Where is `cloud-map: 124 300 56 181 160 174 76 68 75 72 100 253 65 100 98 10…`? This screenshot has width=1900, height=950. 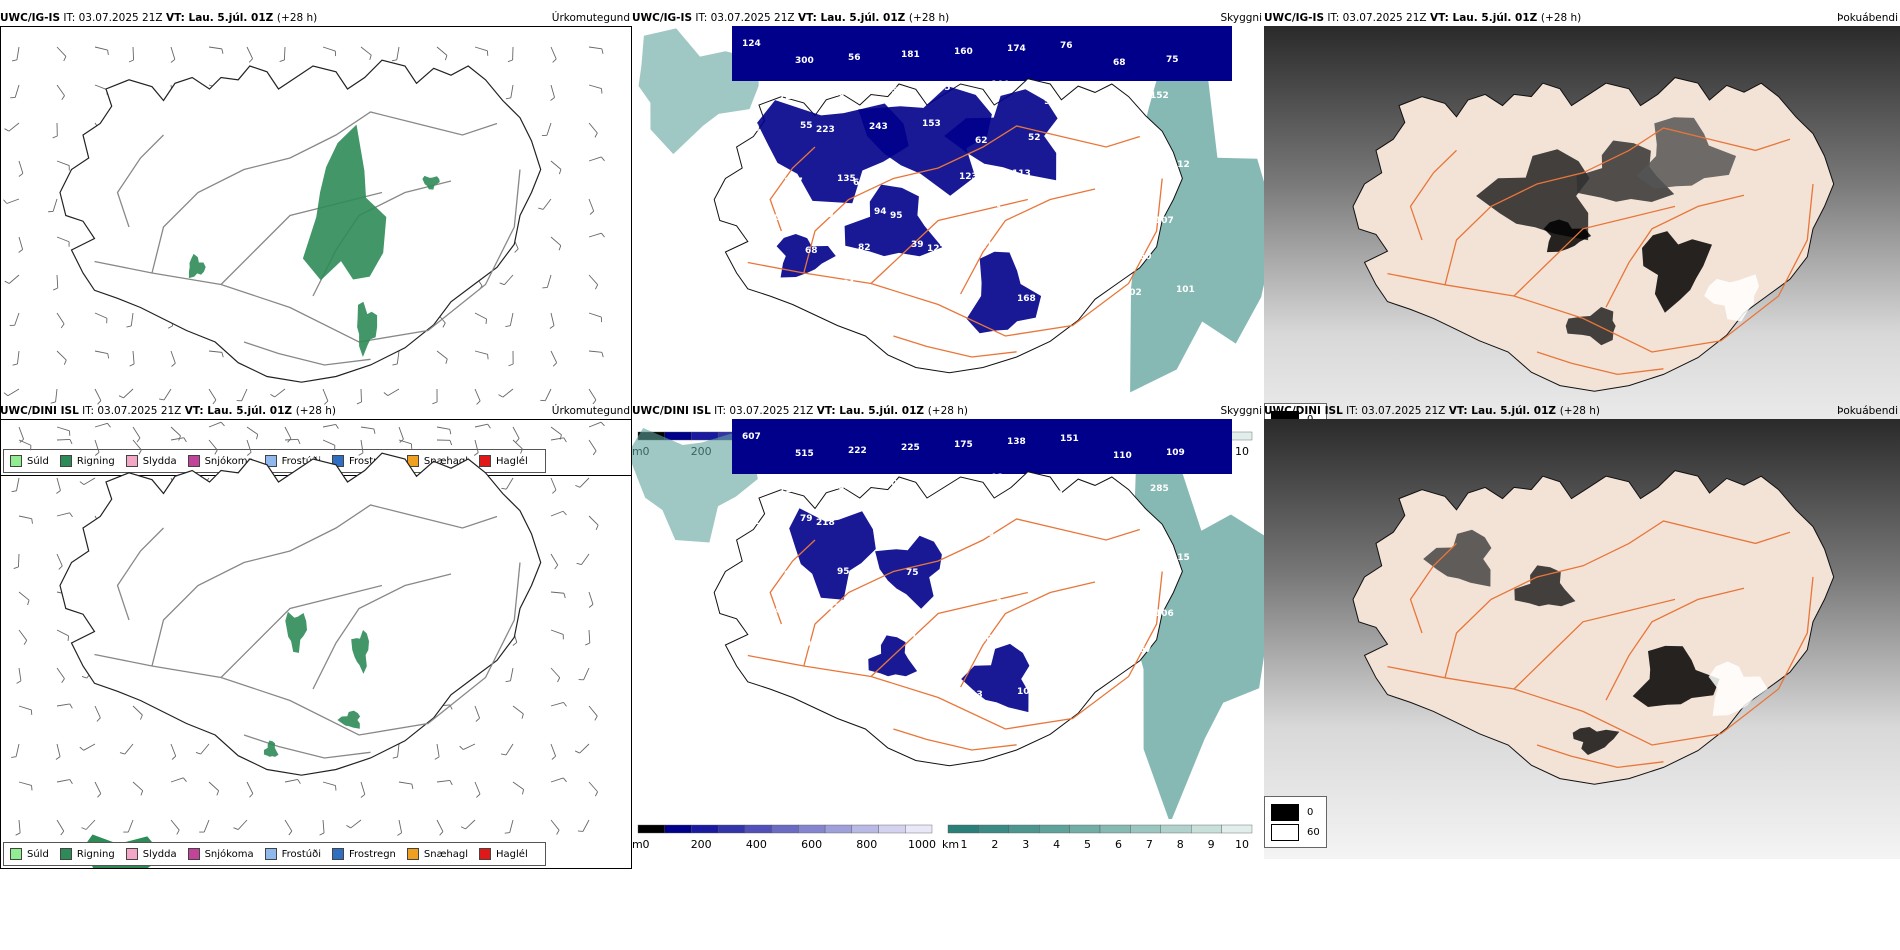 cloud-map: 124 300 56 181 160 174 76 68 75 72 100 253 65 100 98 10… is located at coordinates (948, 226).